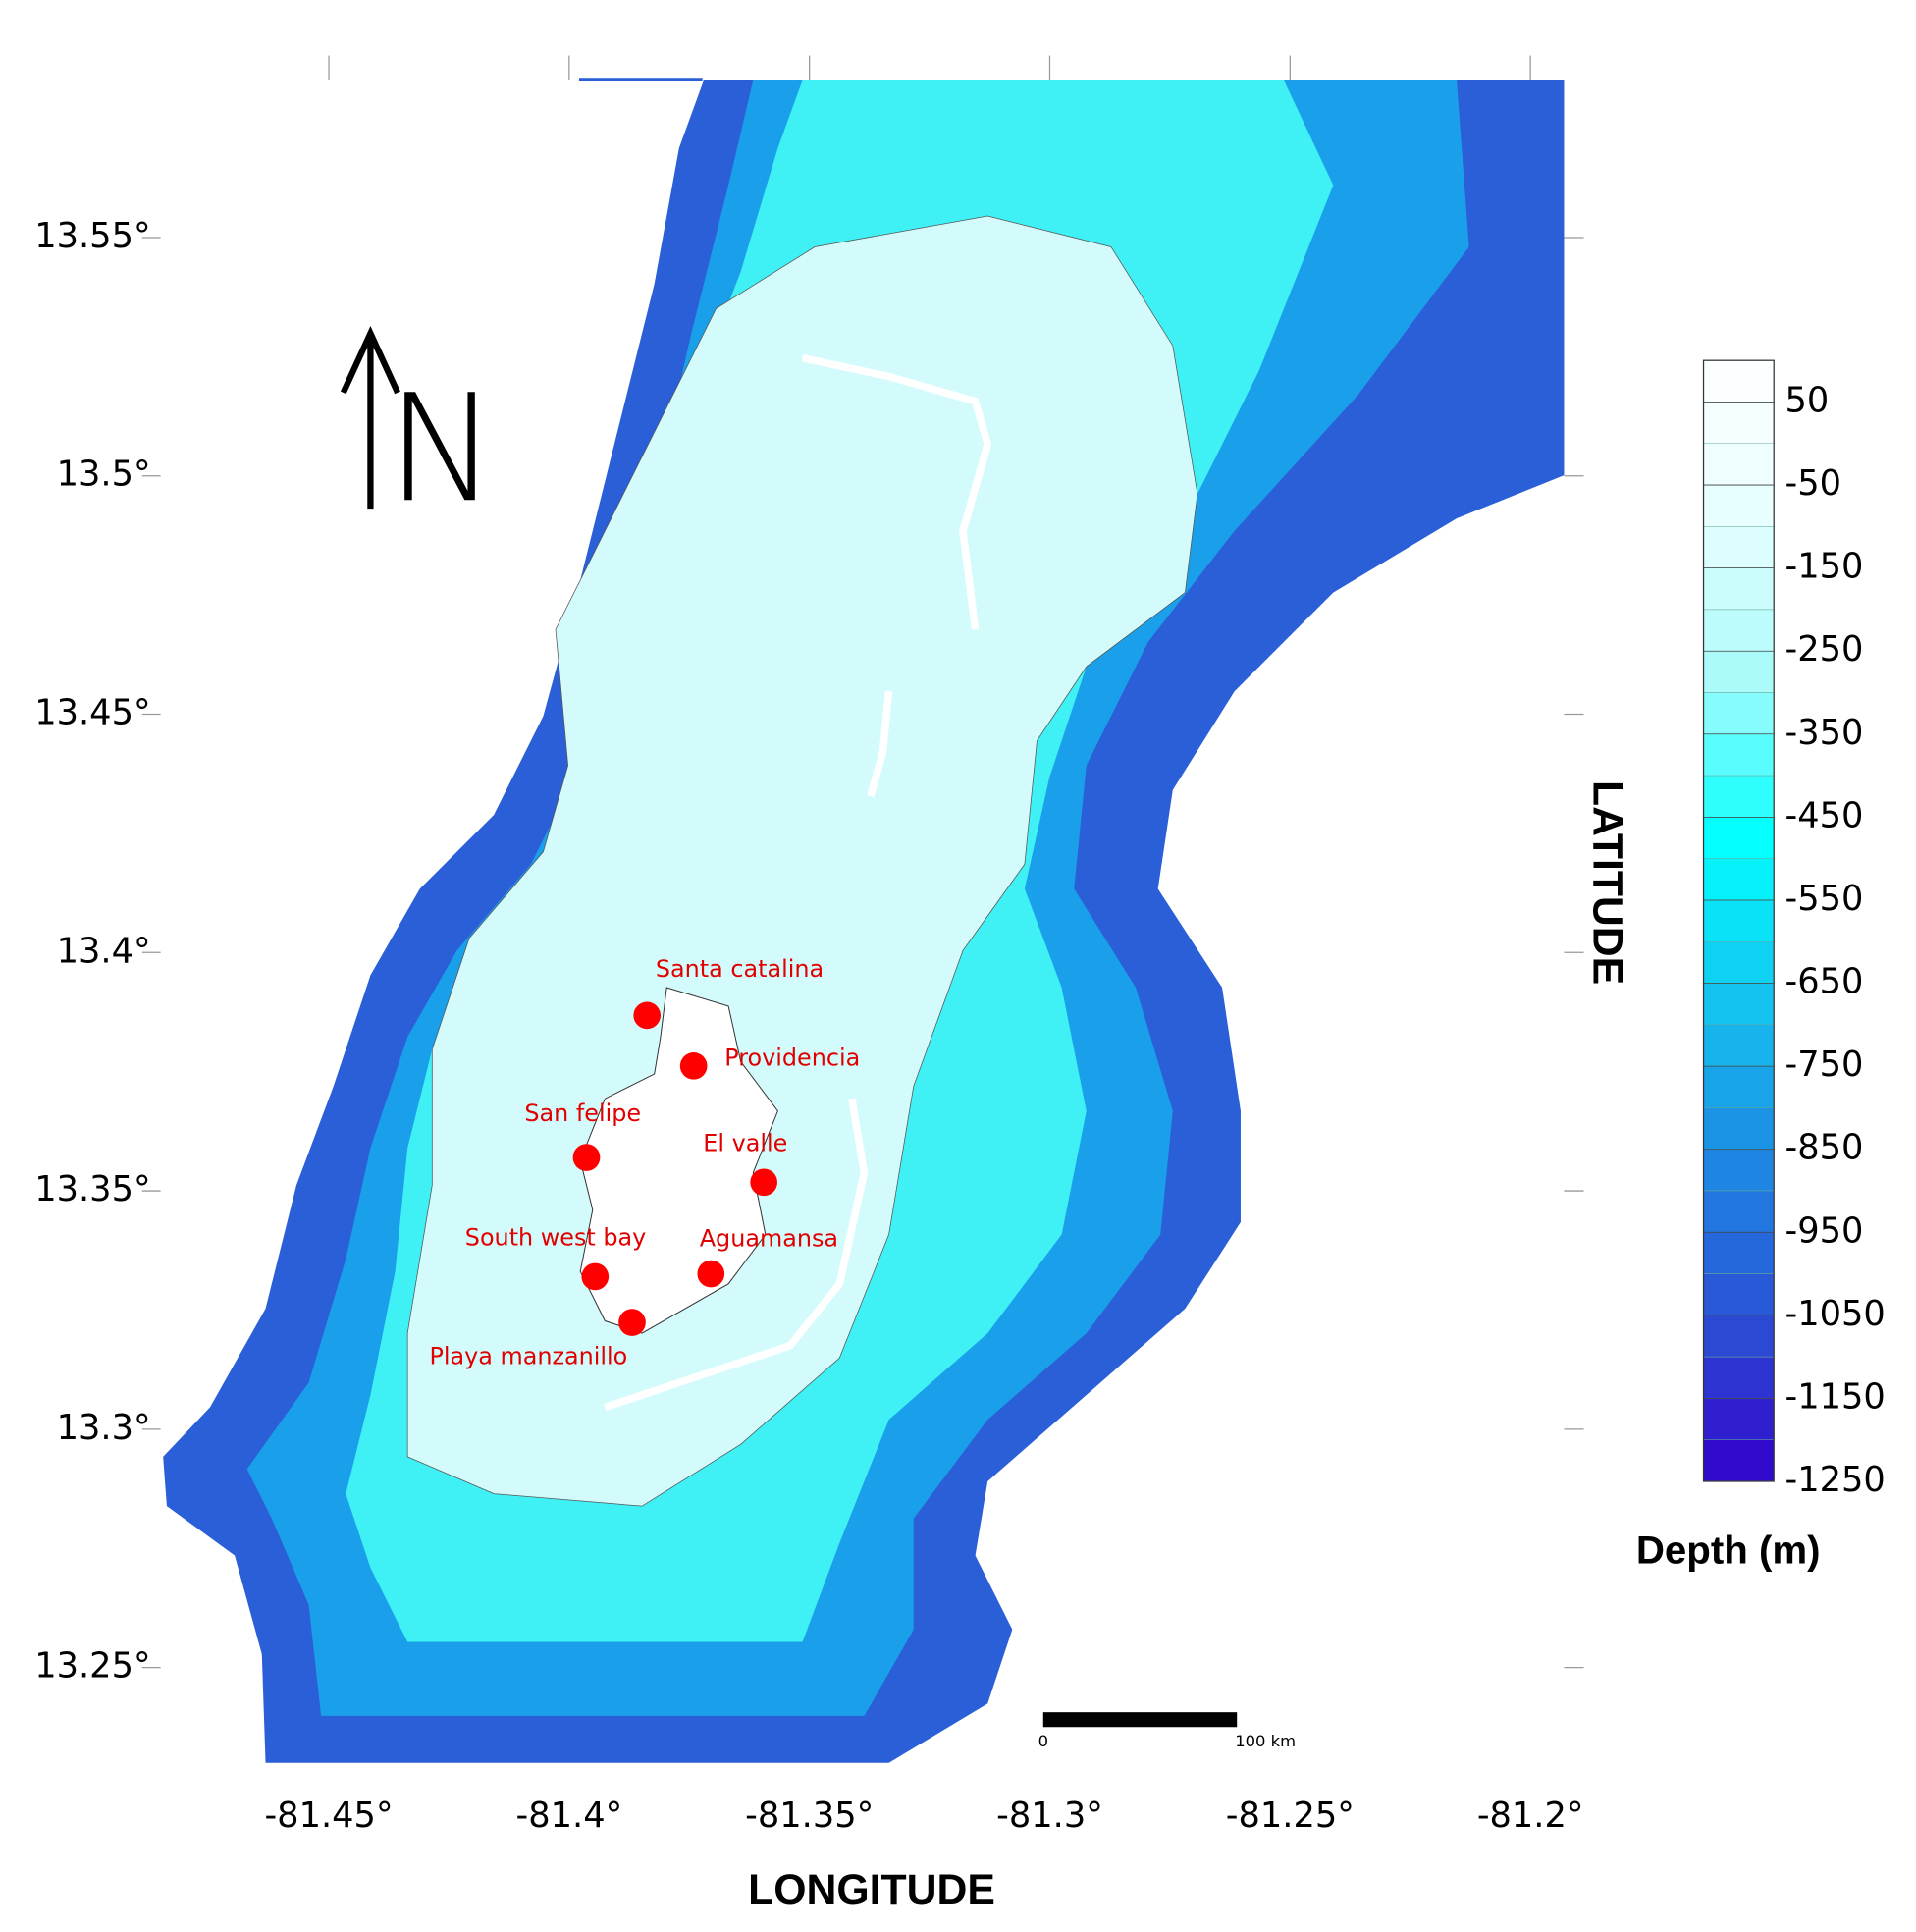 The height and width of the screenshot is (1932, 1916). I want to click on colorbar-label: -350, so click(1825, 733).